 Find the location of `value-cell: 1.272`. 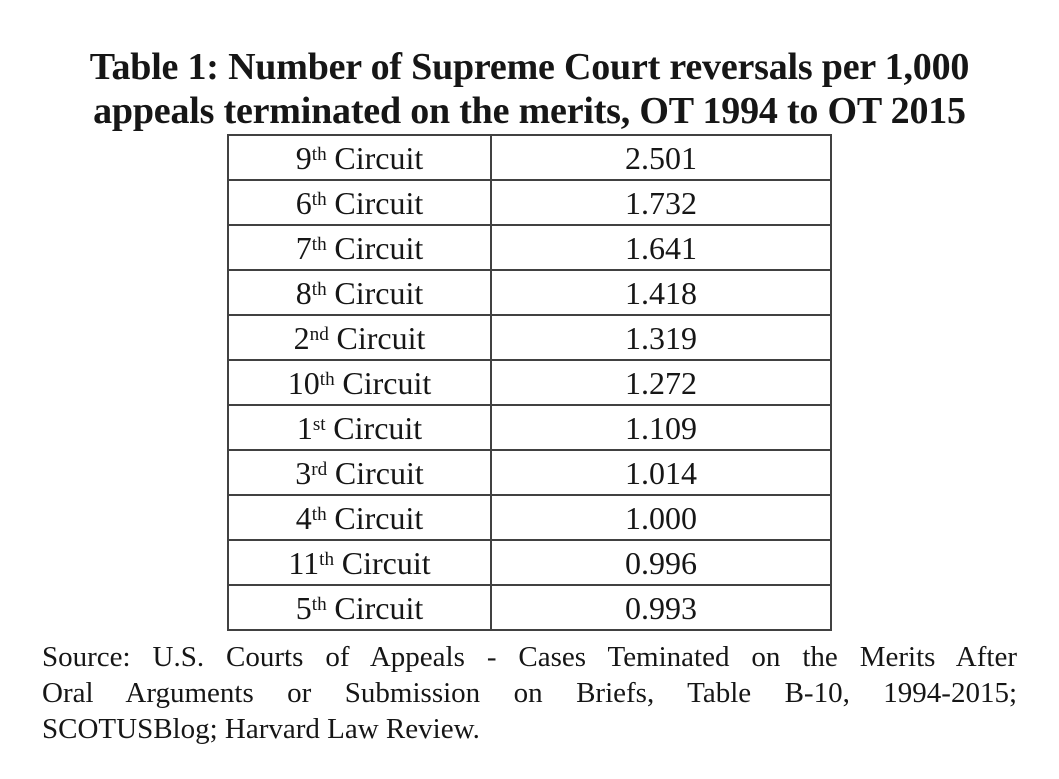

value-cell: 1.272 is located at coordinates (661, 382).